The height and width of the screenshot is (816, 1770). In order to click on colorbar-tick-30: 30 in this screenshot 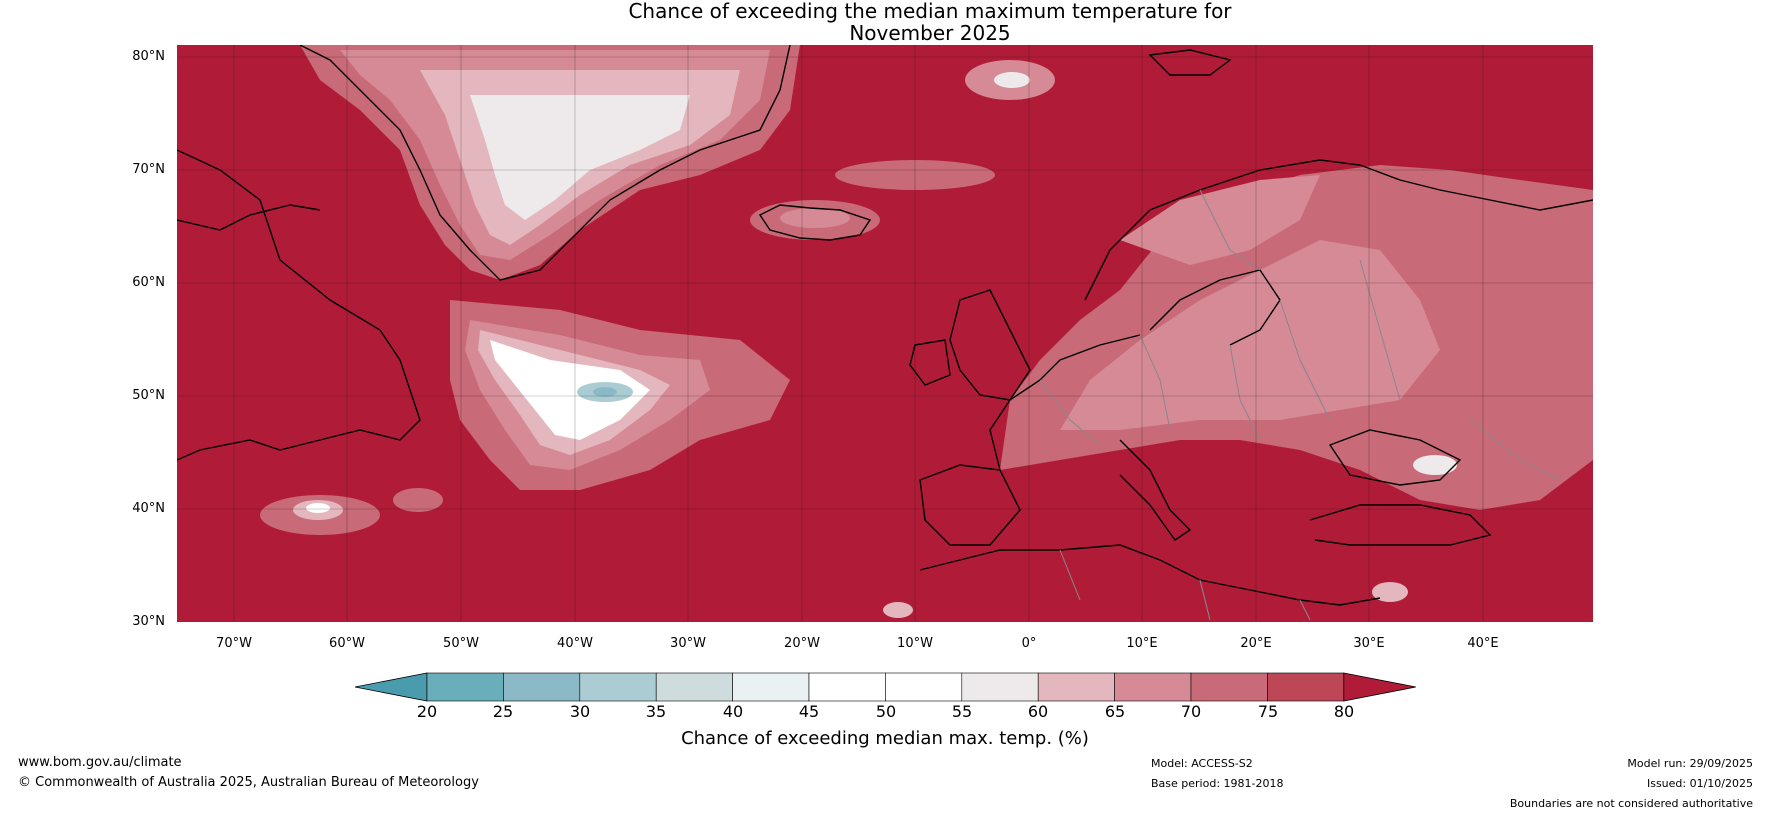, I will do `click(580, 711)`.